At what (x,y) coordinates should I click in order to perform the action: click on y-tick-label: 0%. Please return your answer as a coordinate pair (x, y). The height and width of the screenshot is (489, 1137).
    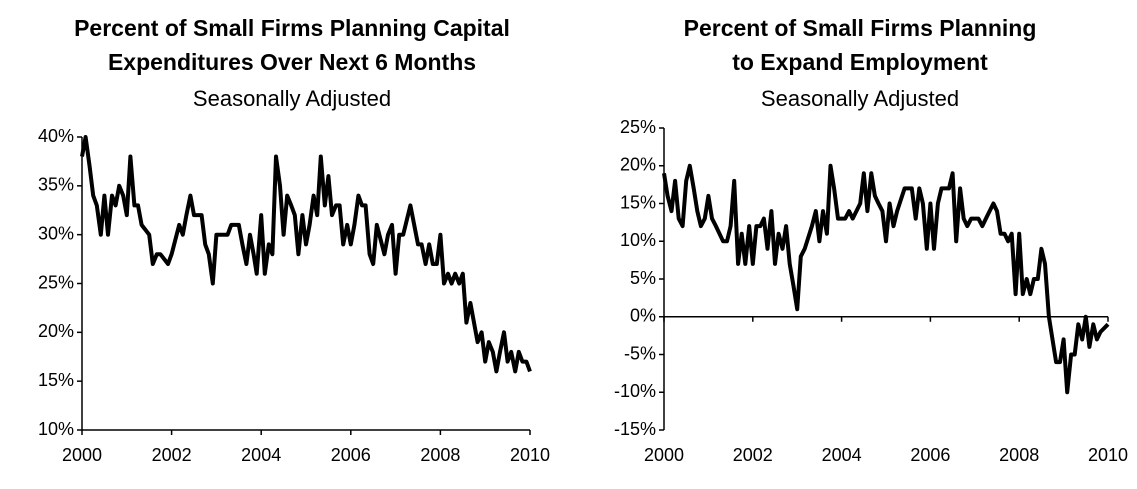
    Looking at the image, I should click on (643, 316).